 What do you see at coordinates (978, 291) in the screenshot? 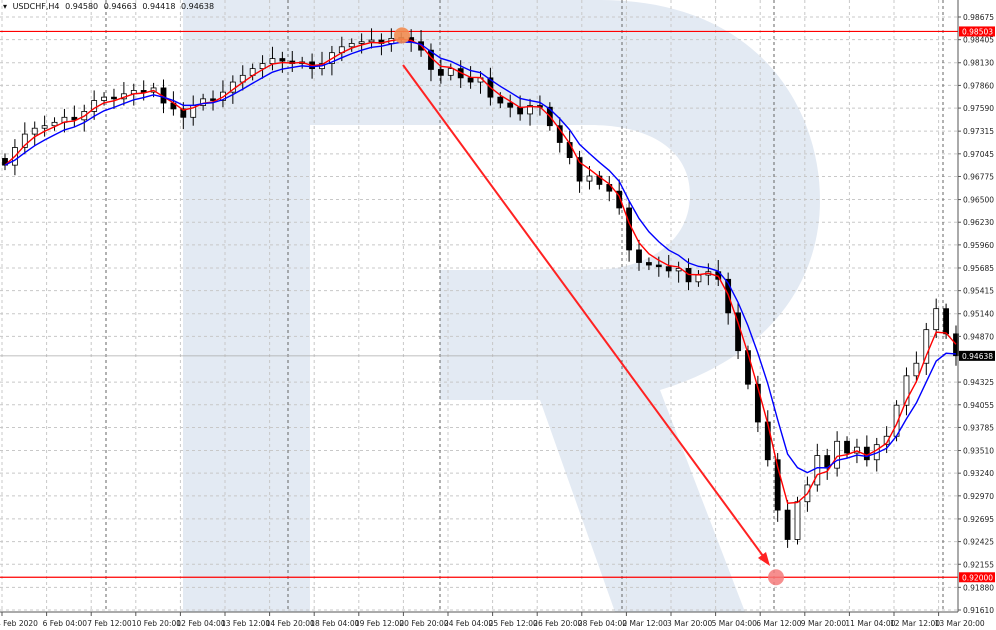
I see `y-tick-label: 0.95415` at bounding box center [978, 291].